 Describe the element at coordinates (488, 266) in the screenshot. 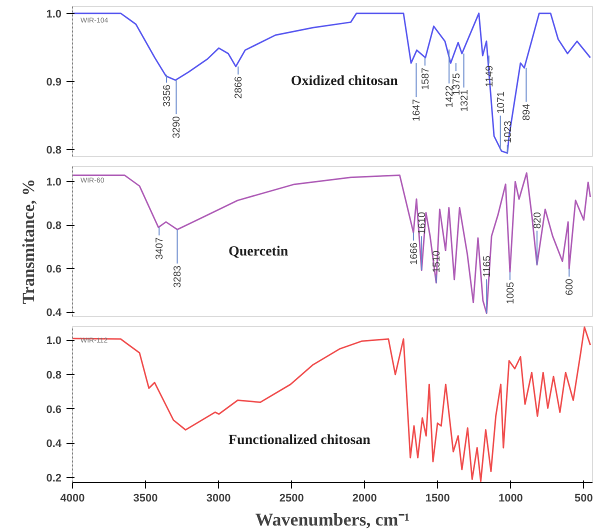

I see `annotation: 1165` at that location.